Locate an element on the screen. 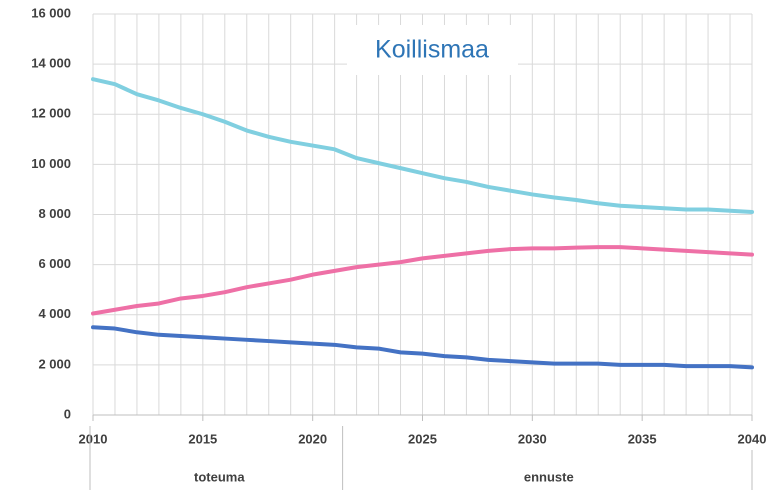 The height and width of the screenshot is (497, 773). chart-title: Koillismaa is located at coordinates (432, 50).